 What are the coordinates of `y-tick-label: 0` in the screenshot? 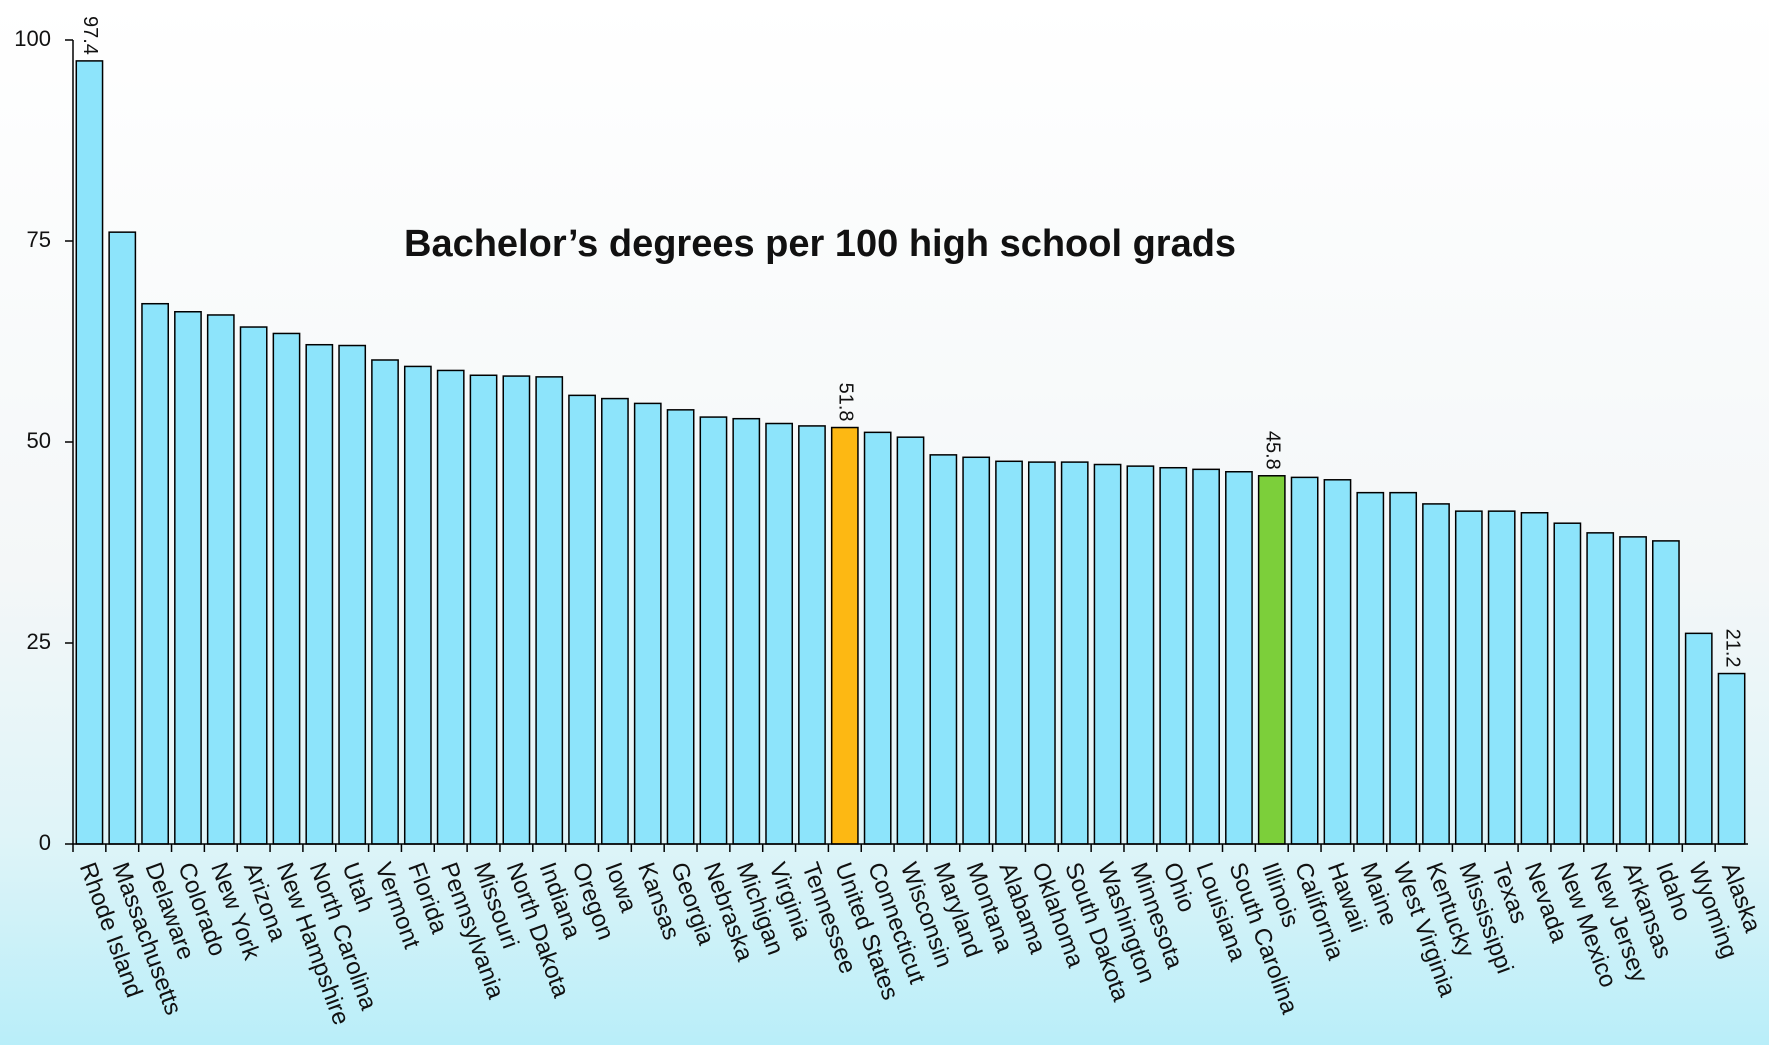 It's located at (45, 842).